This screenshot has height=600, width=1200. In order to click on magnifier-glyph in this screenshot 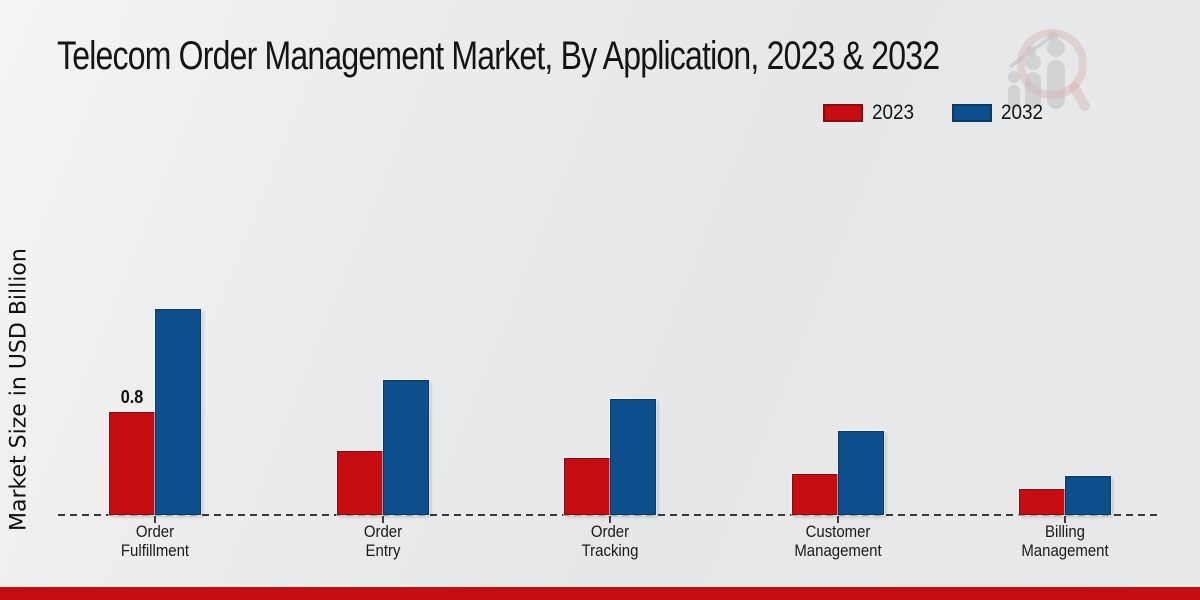, I will do `click(1053, 70)`.